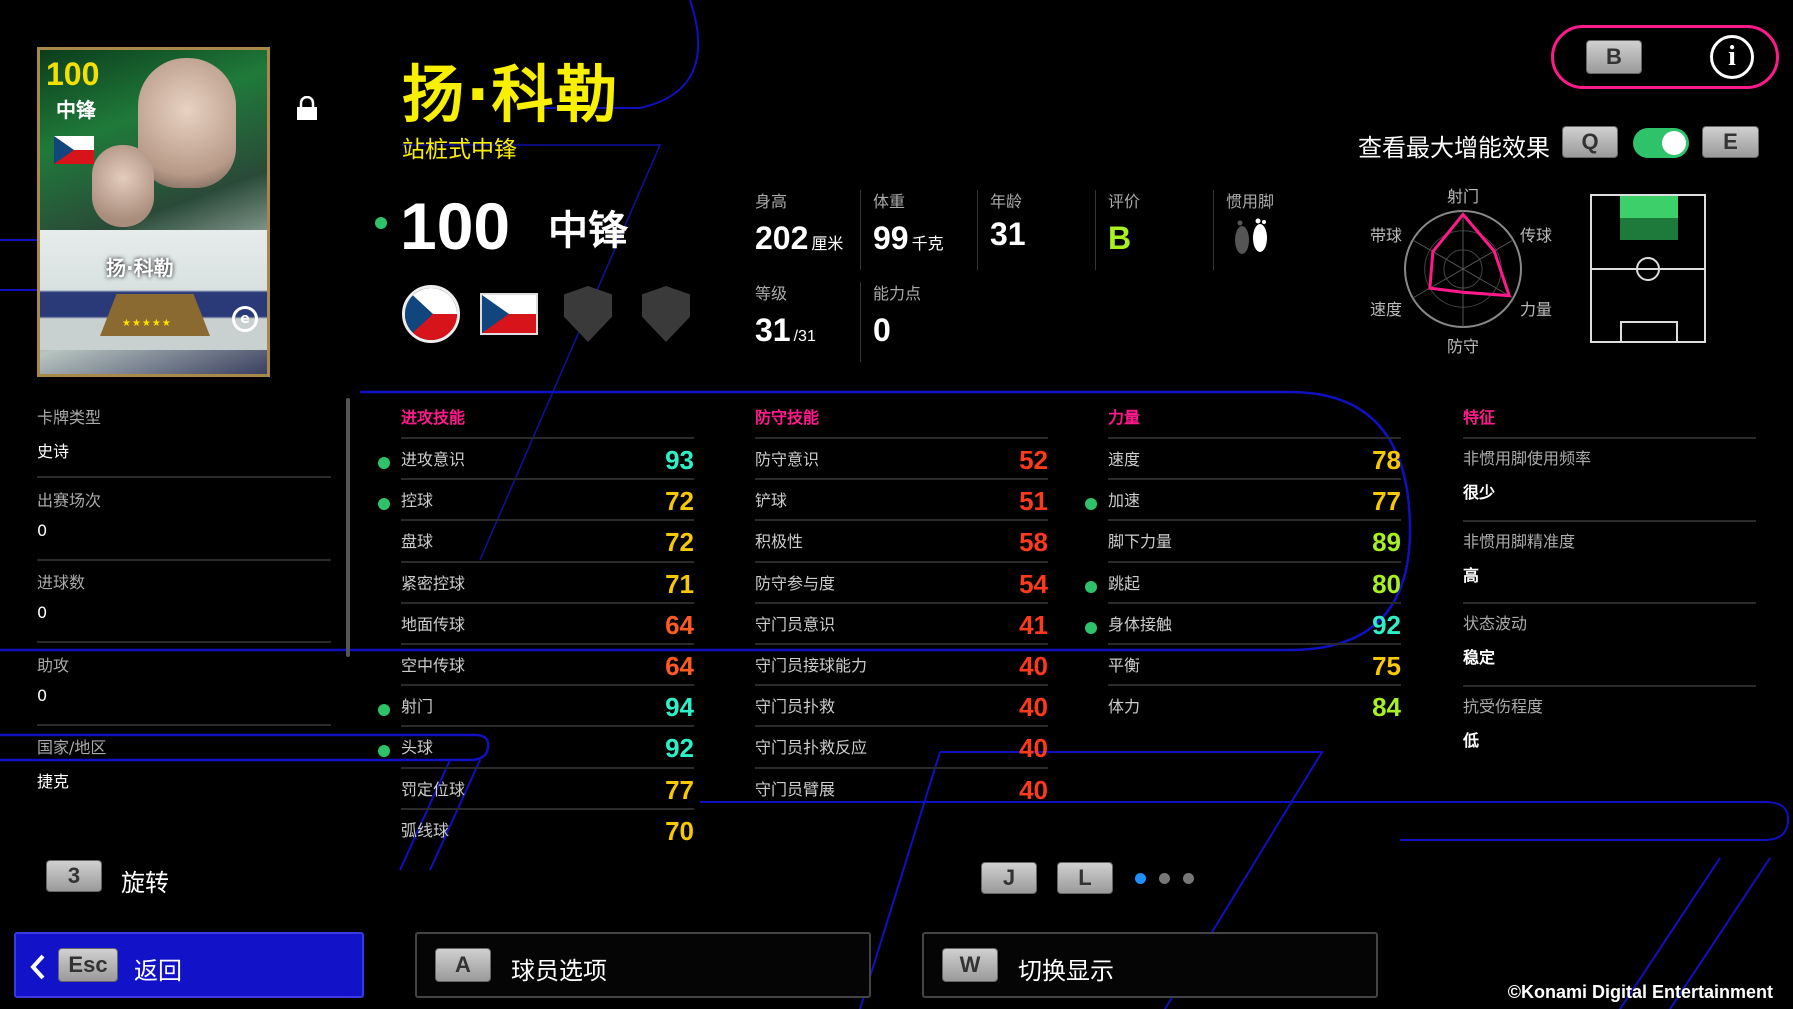  I want to click on b-key-button: B, so click(1614, 57).